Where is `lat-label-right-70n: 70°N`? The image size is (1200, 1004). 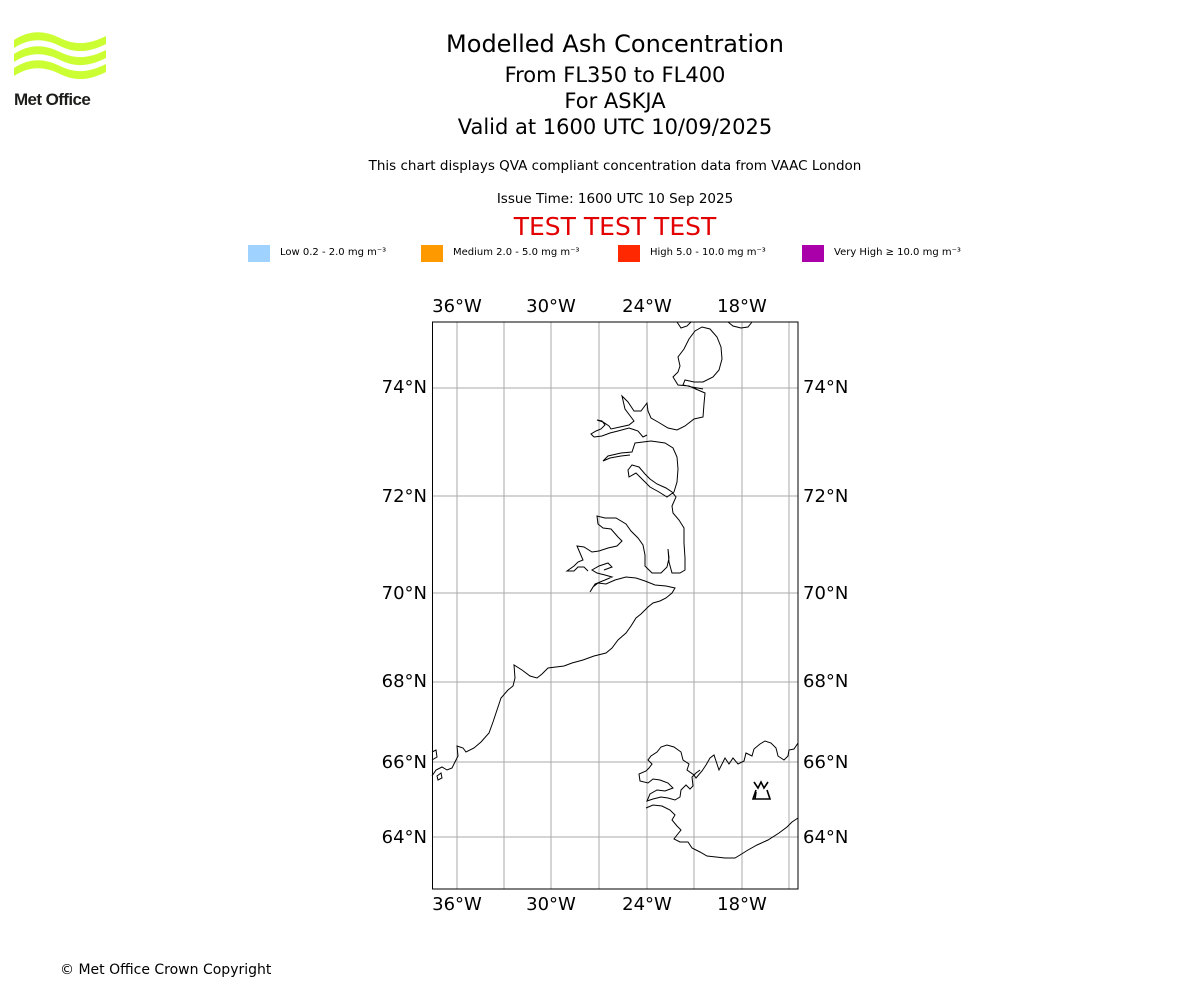 lat-label-right-70n: 70°N is located at coordinates (825, 593).